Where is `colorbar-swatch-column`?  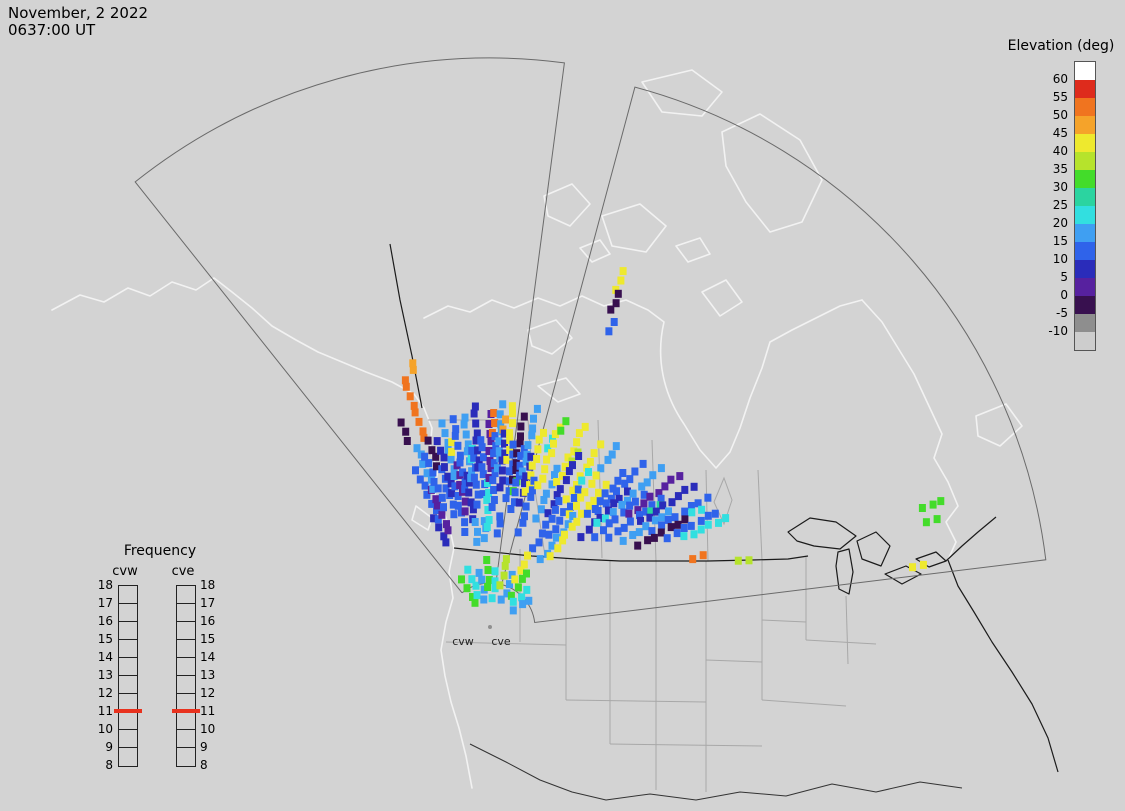
colorbar-swatch-column is located at coordinates (1085, 206).